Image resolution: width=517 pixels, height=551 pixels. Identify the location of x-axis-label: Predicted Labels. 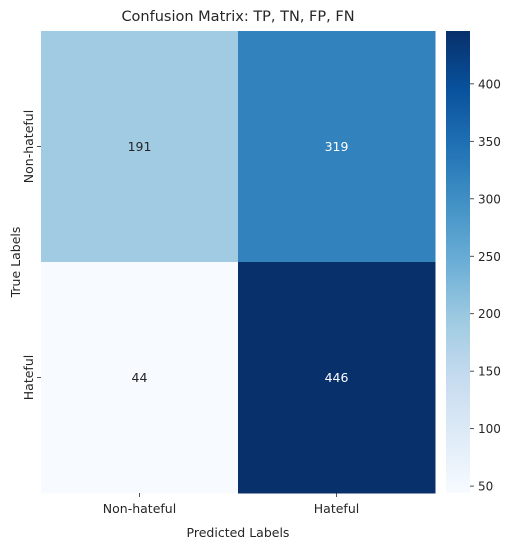
(238, 532).